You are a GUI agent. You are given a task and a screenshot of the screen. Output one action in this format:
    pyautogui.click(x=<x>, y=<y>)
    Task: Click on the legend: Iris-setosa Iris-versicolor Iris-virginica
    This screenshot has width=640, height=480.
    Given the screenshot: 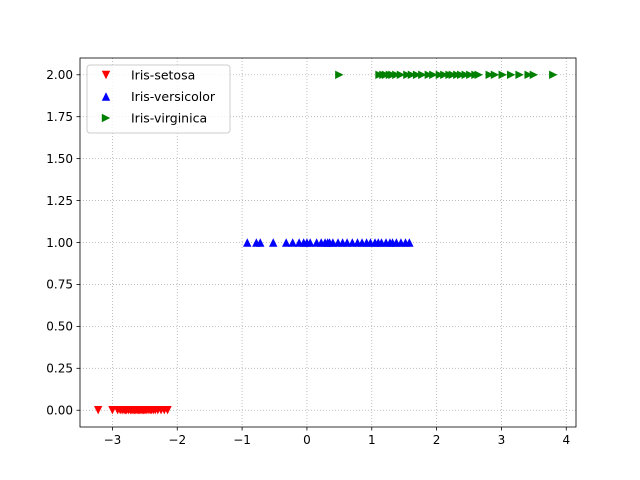 What is the action you would take?
    pyautogui.click(x=158, y=99)
    